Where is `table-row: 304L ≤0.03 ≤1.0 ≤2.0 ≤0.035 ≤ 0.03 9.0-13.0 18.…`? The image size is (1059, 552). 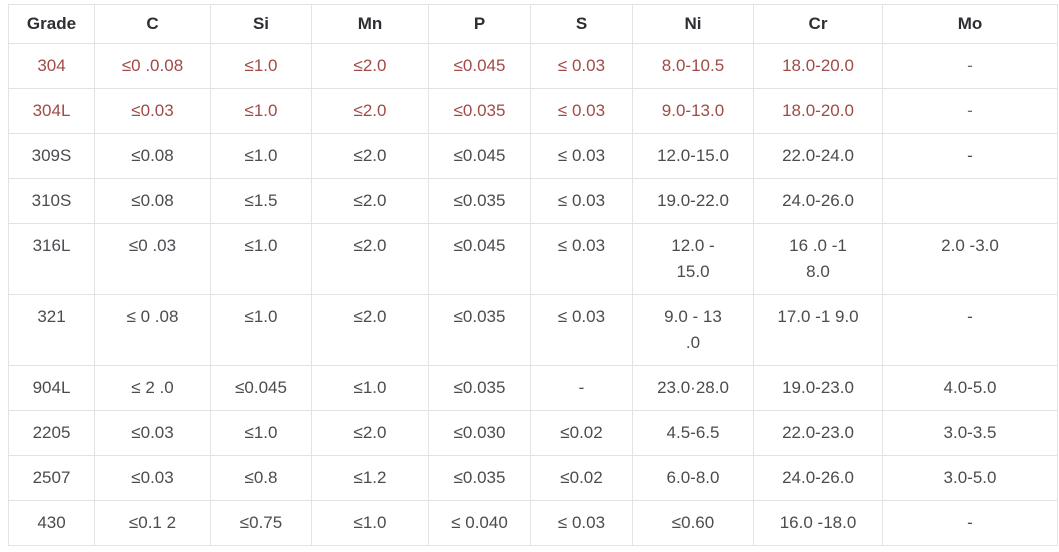 table-row: 304L ≤0.03 ≤1.0 ≤2.0 ≤0.035 ≤ 0.03 9.0-13.0 18.… is located at coordinates (533, 111).